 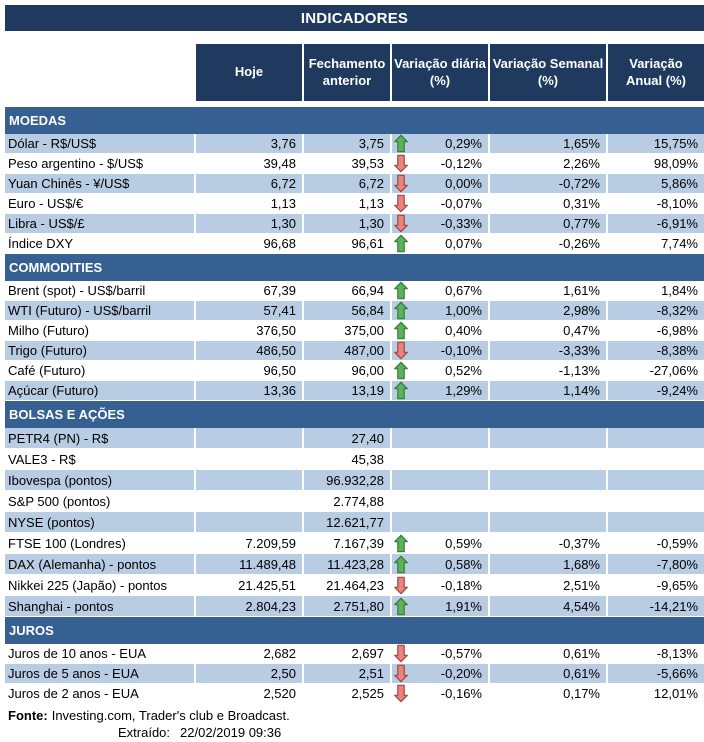 I want to click on cell-variacao-anual: 1,84%, so click(x=656, y=291).